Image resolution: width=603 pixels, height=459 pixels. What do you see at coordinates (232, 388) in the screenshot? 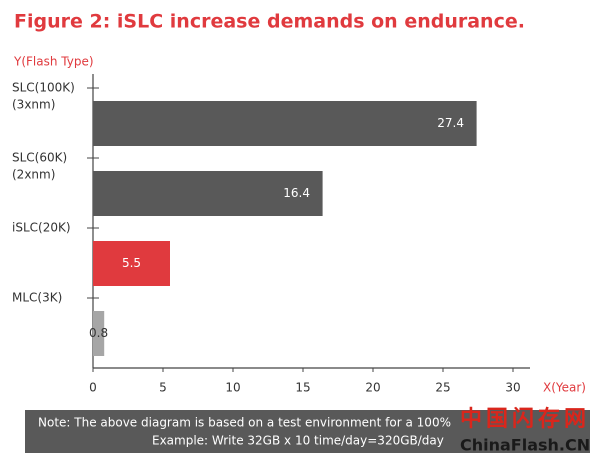
I see `x-tick-label: 10` at bounding box center [232, 388].